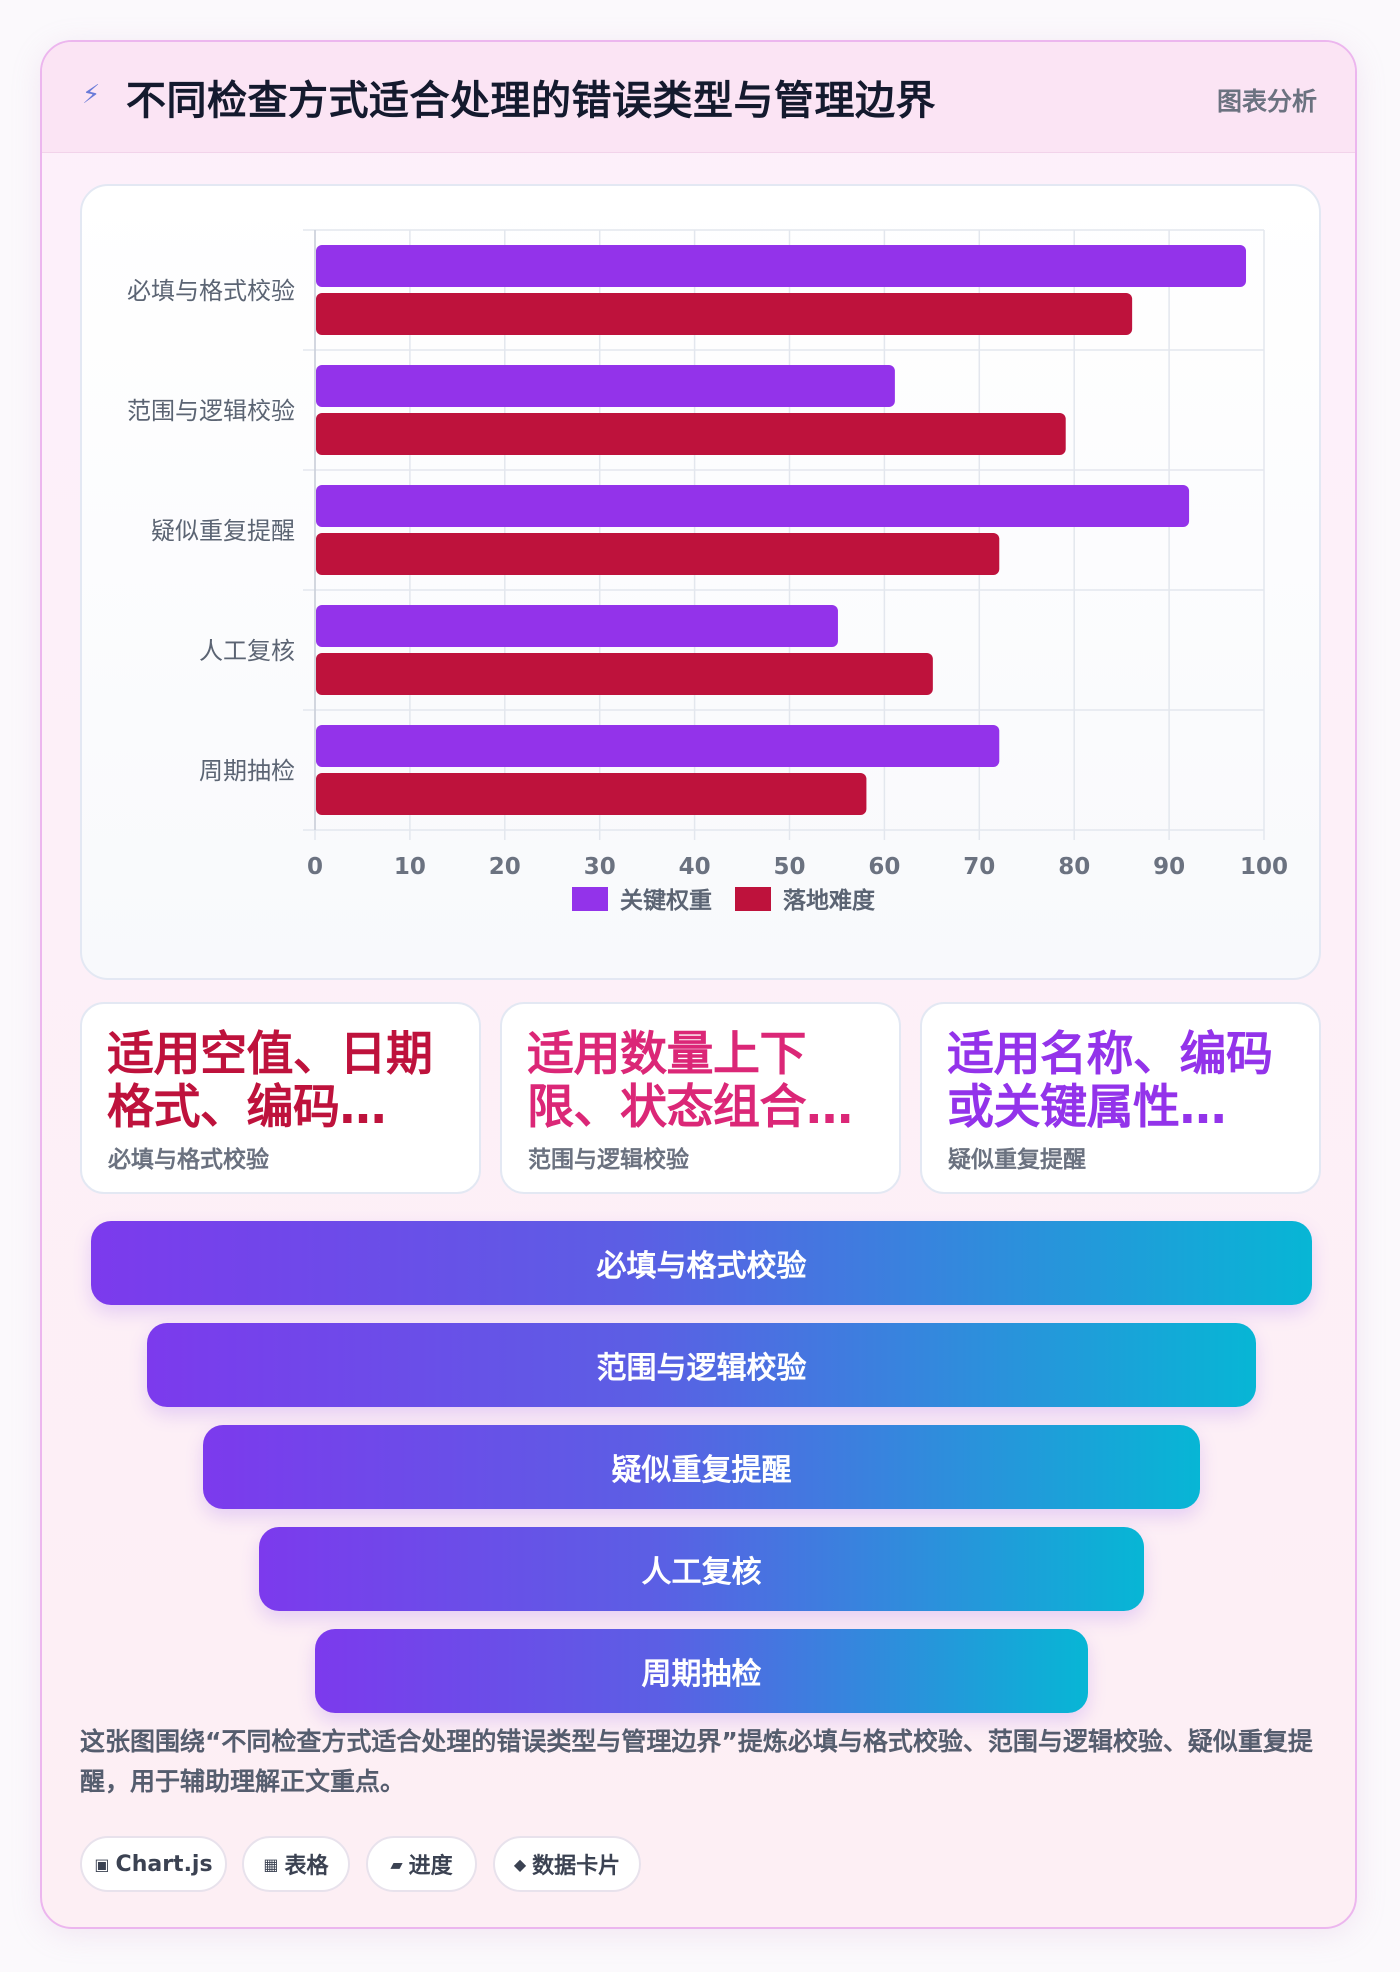 This screenshot has width=1400, height=1972. Describe the element at coordinates (306, 1866) in the screenshot. I see `chip-label: 表格` at that location.